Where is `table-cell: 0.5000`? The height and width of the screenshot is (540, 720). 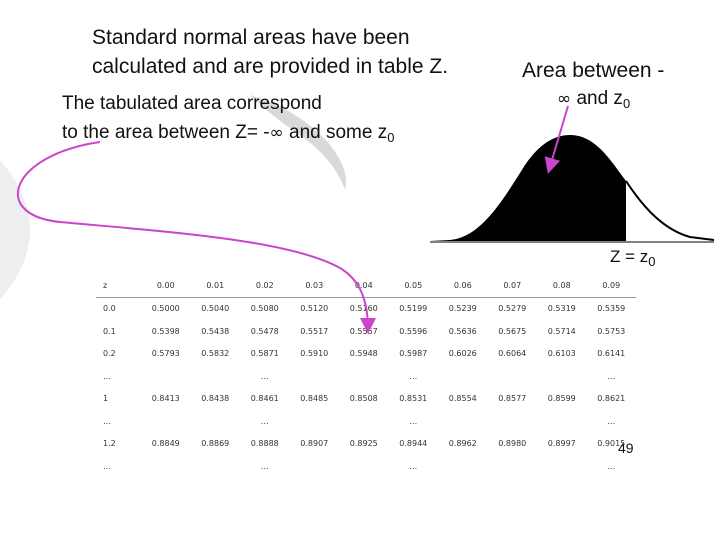
table-cell: 0.5000 is located at coordinates (165, 309).